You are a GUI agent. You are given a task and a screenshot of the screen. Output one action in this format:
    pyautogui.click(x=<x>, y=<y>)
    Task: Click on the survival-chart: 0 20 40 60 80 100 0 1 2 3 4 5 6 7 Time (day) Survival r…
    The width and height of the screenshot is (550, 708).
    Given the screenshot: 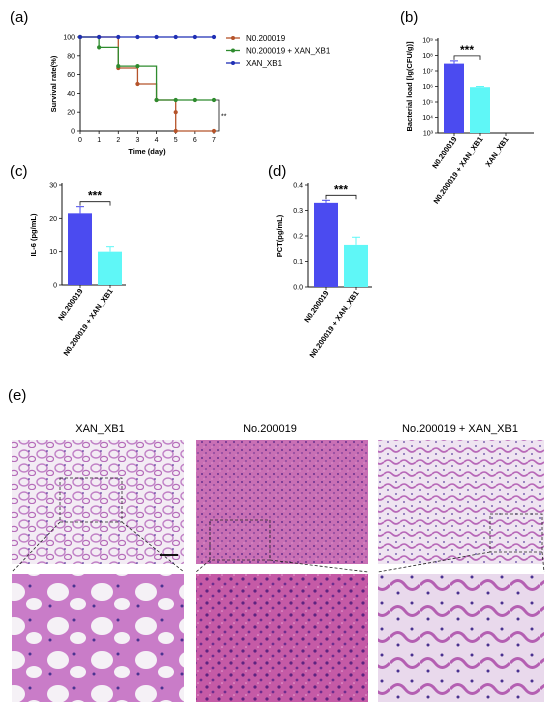 What is the action you would take?
    pyautogui.click(x=190, y=95)
    